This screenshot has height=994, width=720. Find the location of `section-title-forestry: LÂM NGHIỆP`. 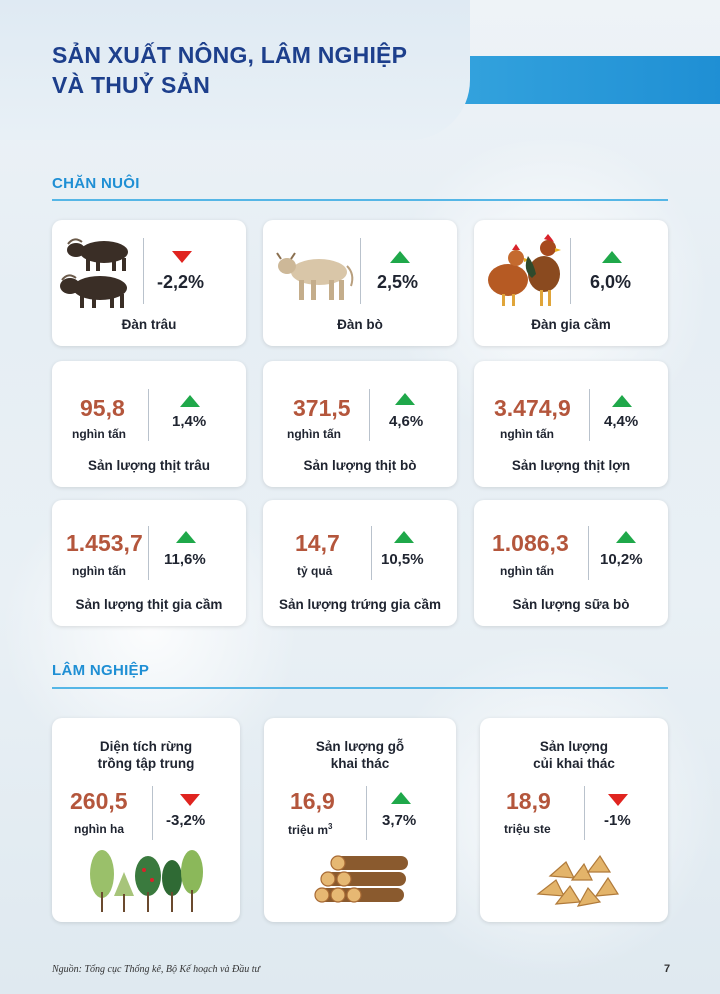

section-title-forestry: LÂM NGHIỆP is located at coordinates (101, 670).